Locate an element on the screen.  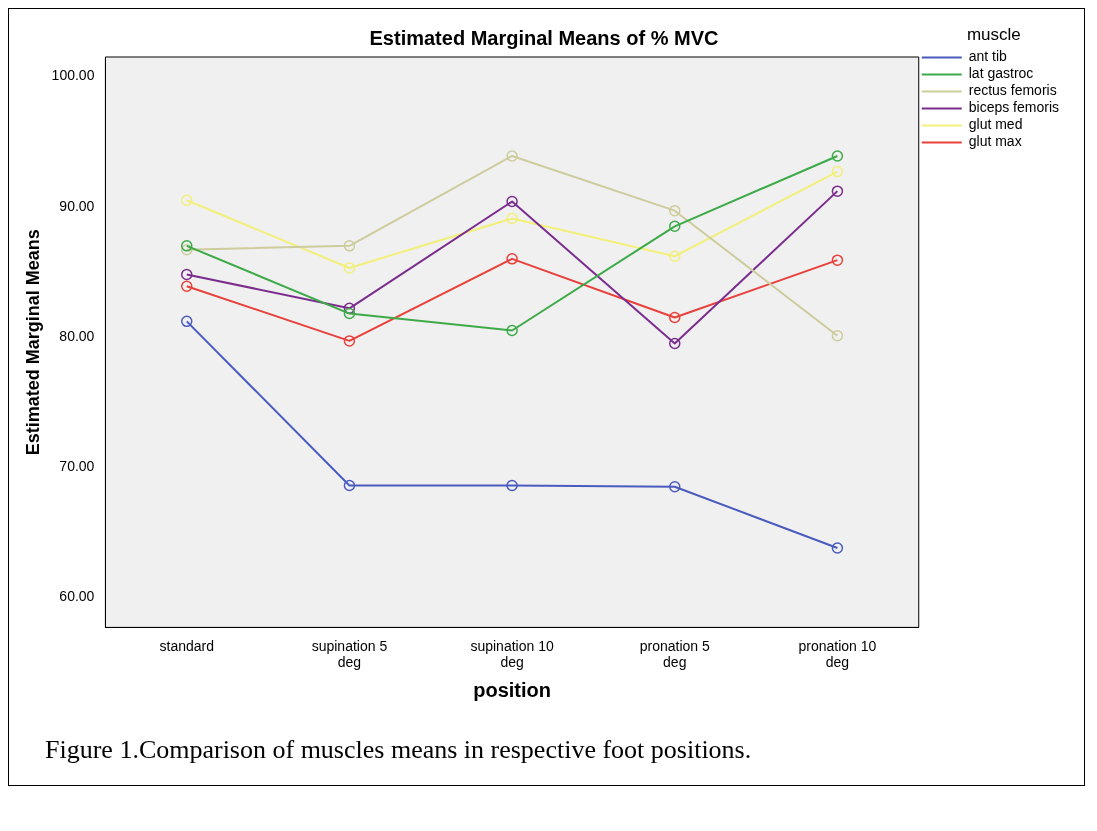
x-tick-label: pronation 5 deg is located at coordinates (674, 654).